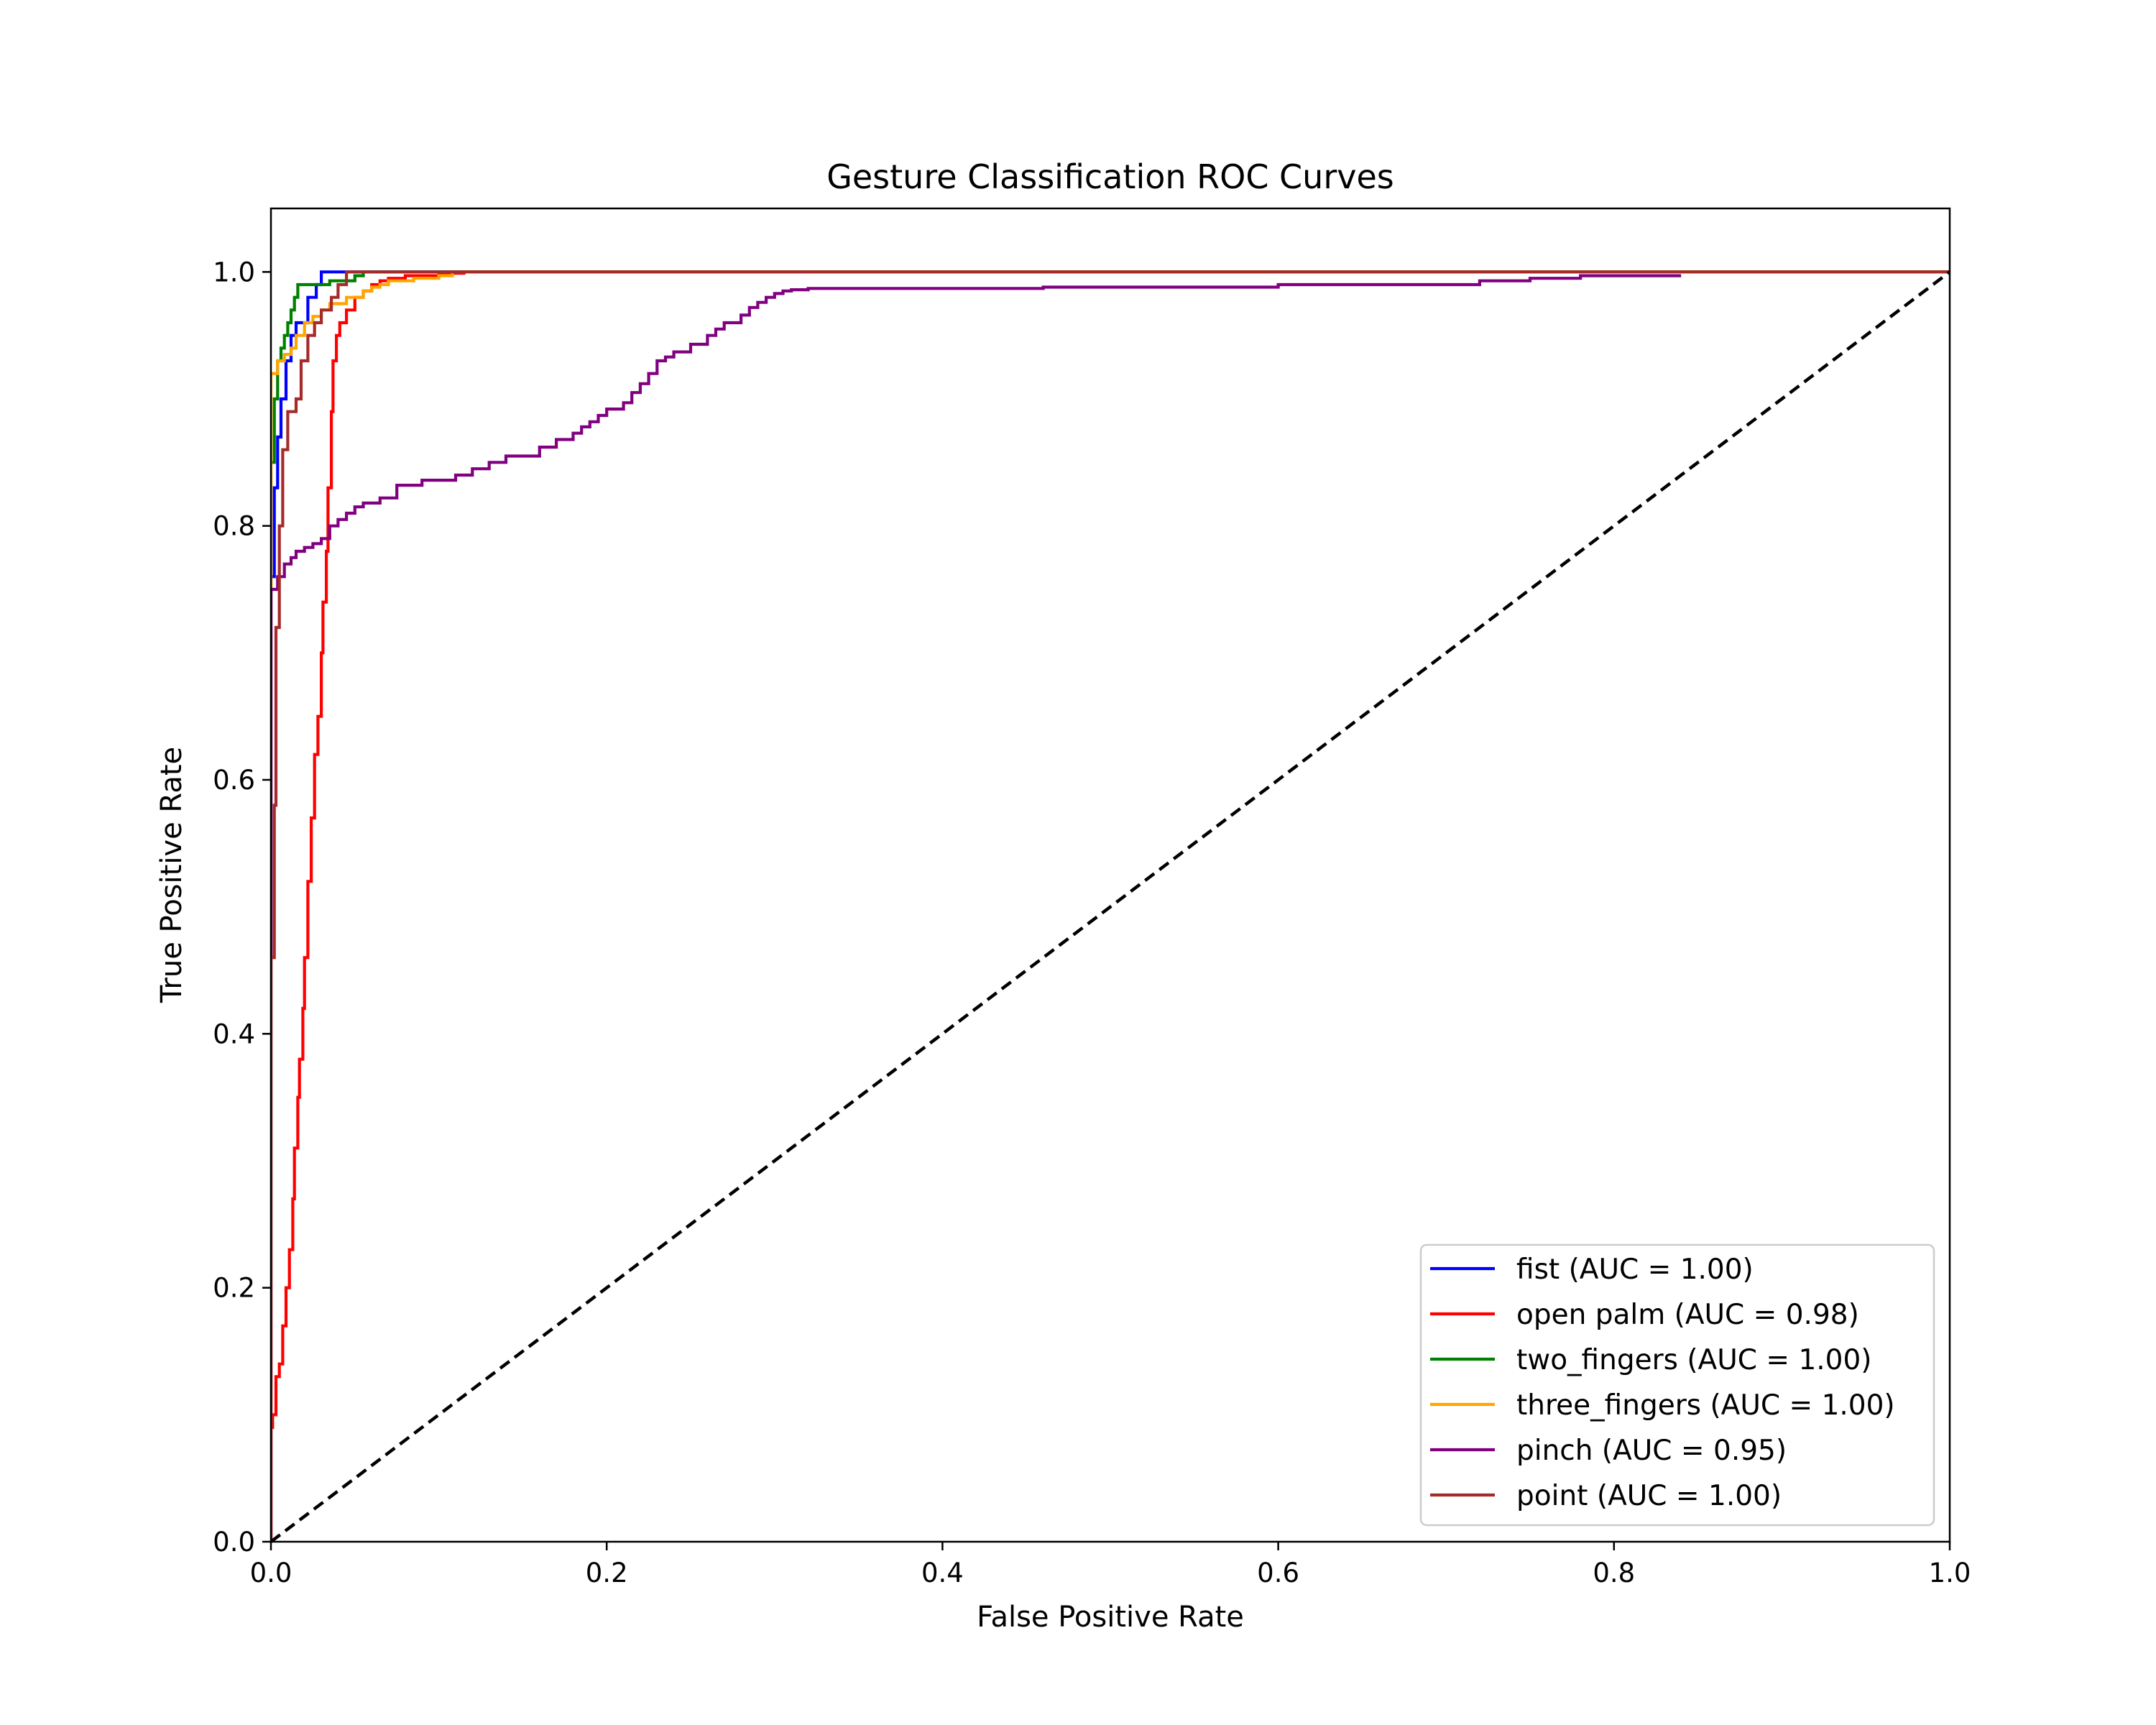  Describe the element at coordinates (234, 1542) in the screenshot. I see `y-tick-label: 0.0` at that location.